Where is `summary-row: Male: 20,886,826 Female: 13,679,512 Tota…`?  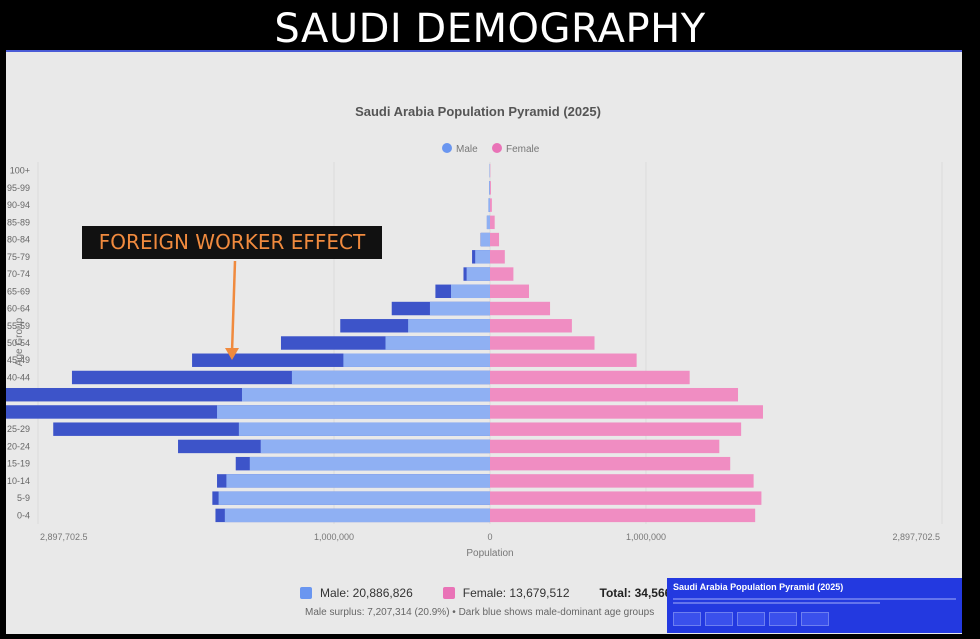
summary-row: Male: 20,886,826 Female: 13,679,512 Tota… is located at coordinates (497, 593).